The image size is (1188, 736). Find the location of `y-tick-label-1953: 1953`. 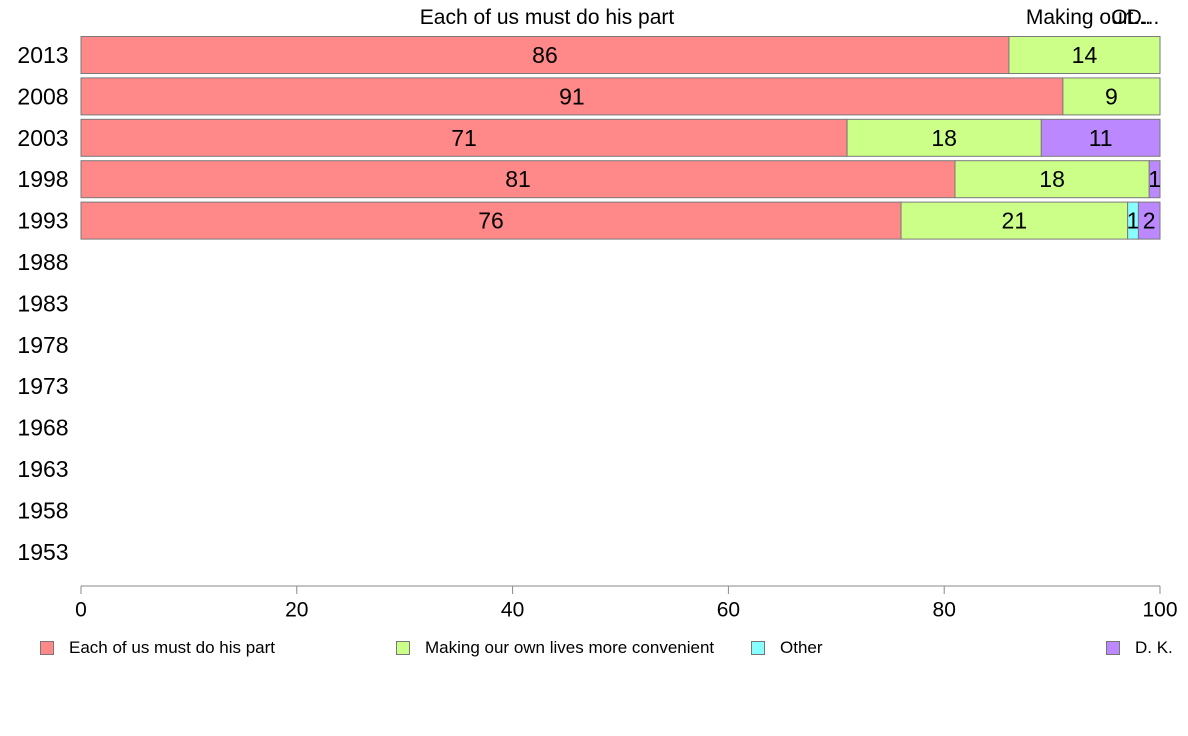

y-tick-label-1953: 1953 is located at coordinates (42, 552).